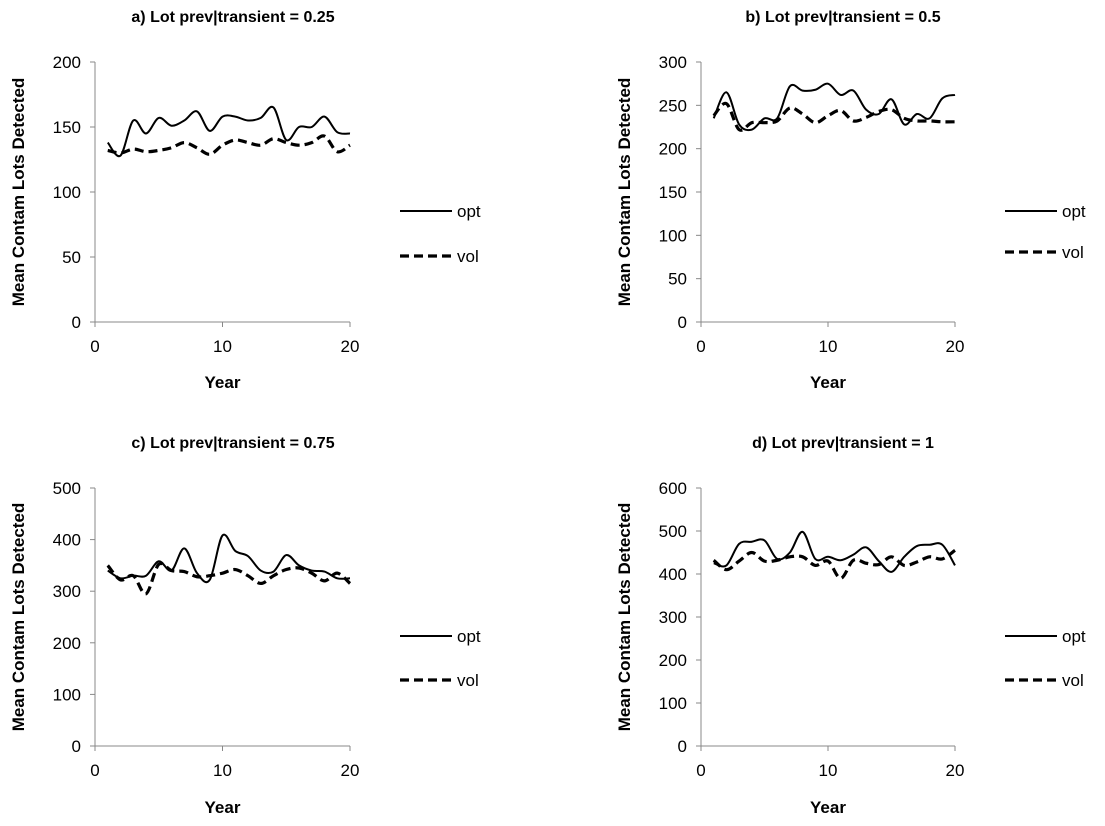 This screenshot has width=1105, height=826. I want to click on chart-title: c) Lot prev|transient = 0.75, so click(232, 443).